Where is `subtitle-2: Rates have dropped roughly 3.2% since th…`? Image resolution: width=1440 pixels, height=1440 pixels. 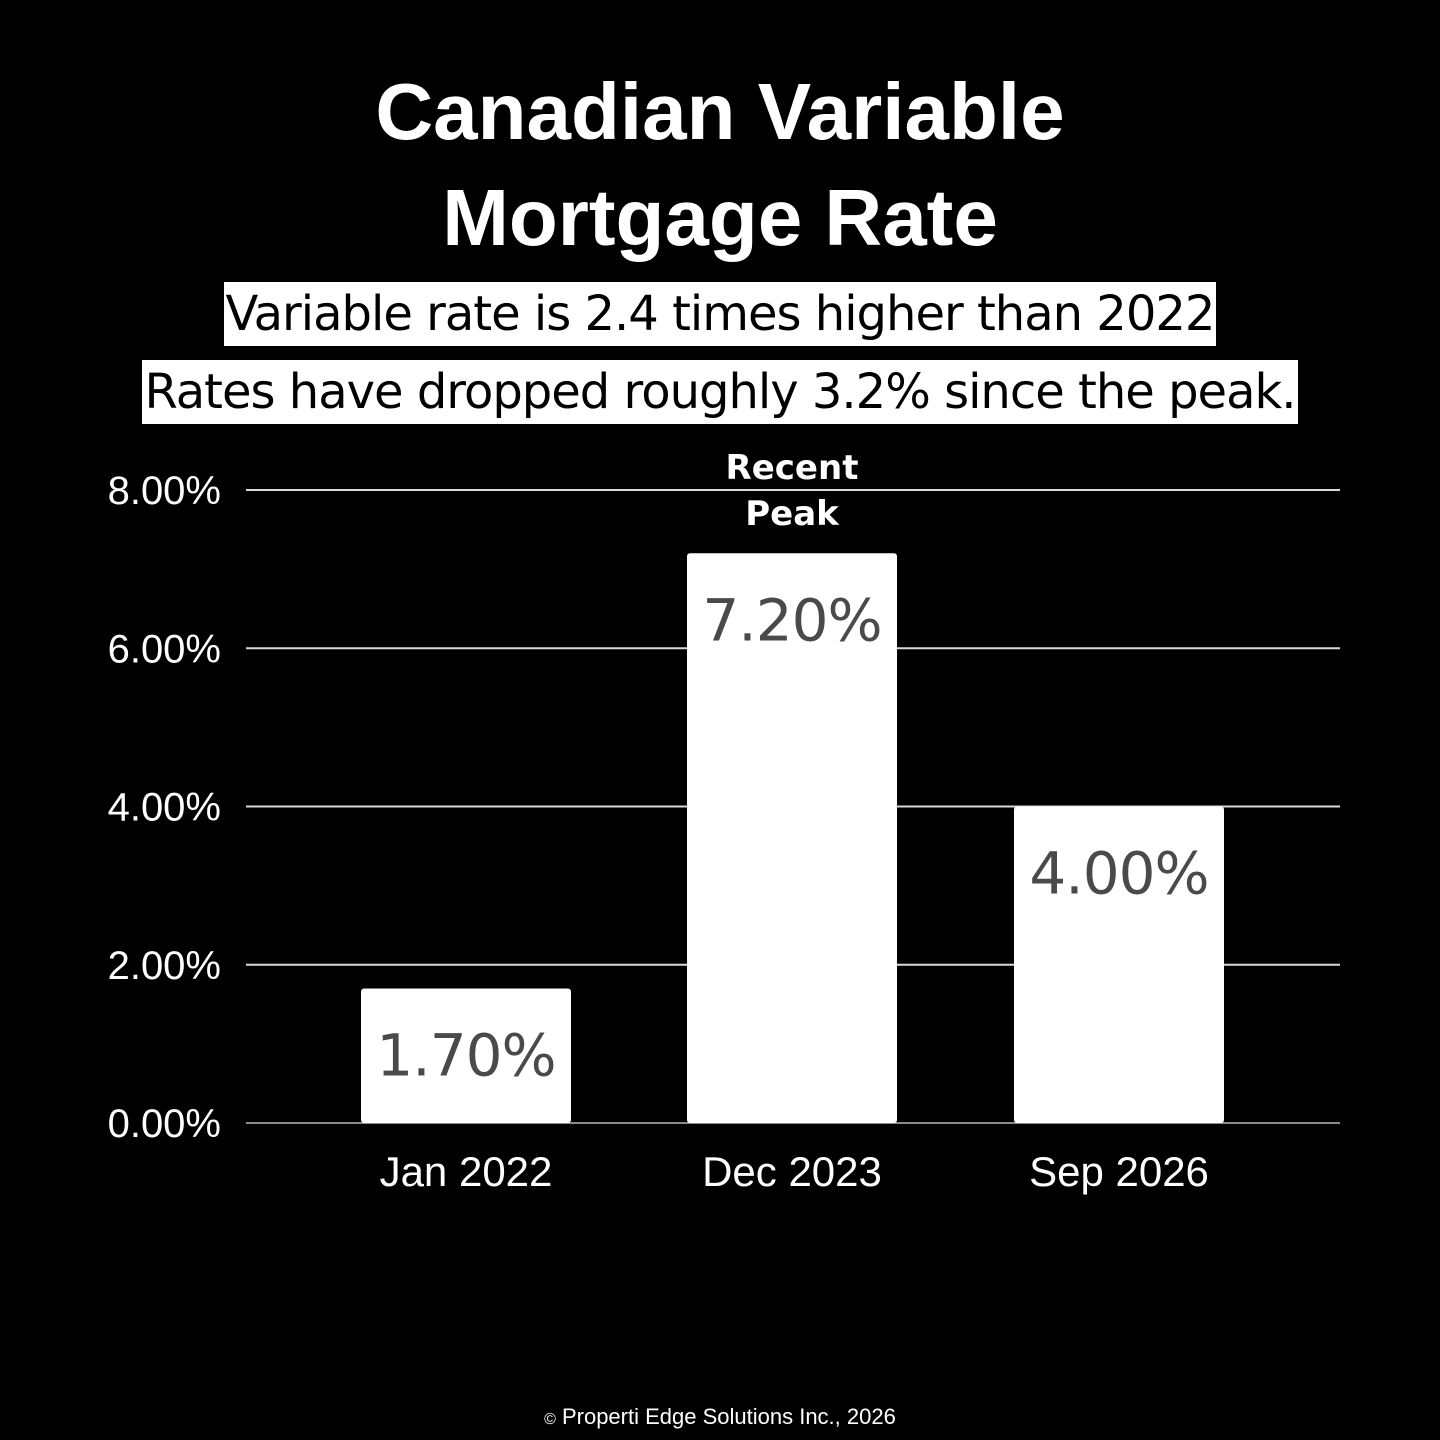
subtitle-2: Rates have dropped roughly 3.2% since th… is located at coordinates (720, 392).